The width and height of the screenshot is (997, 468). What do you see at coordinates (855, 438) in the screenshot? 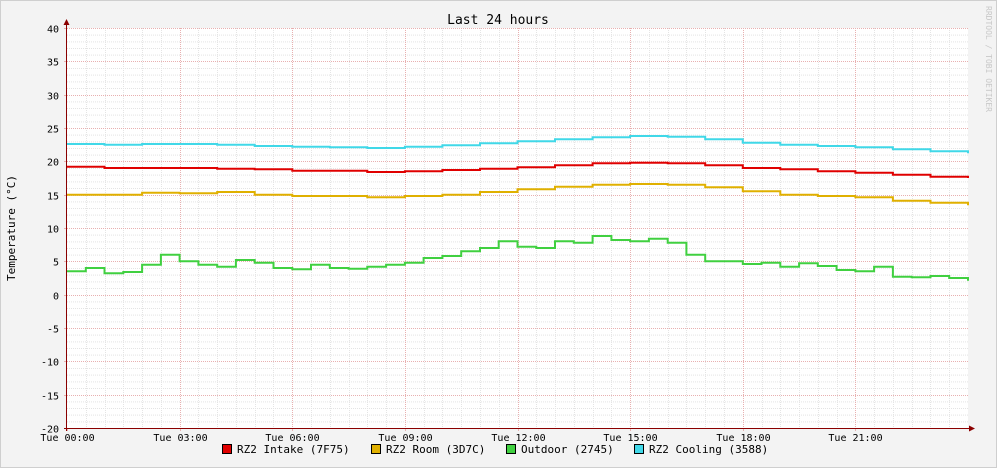
I see `x-tick-label: Tue 21:00` at bounding box center [855, 438].